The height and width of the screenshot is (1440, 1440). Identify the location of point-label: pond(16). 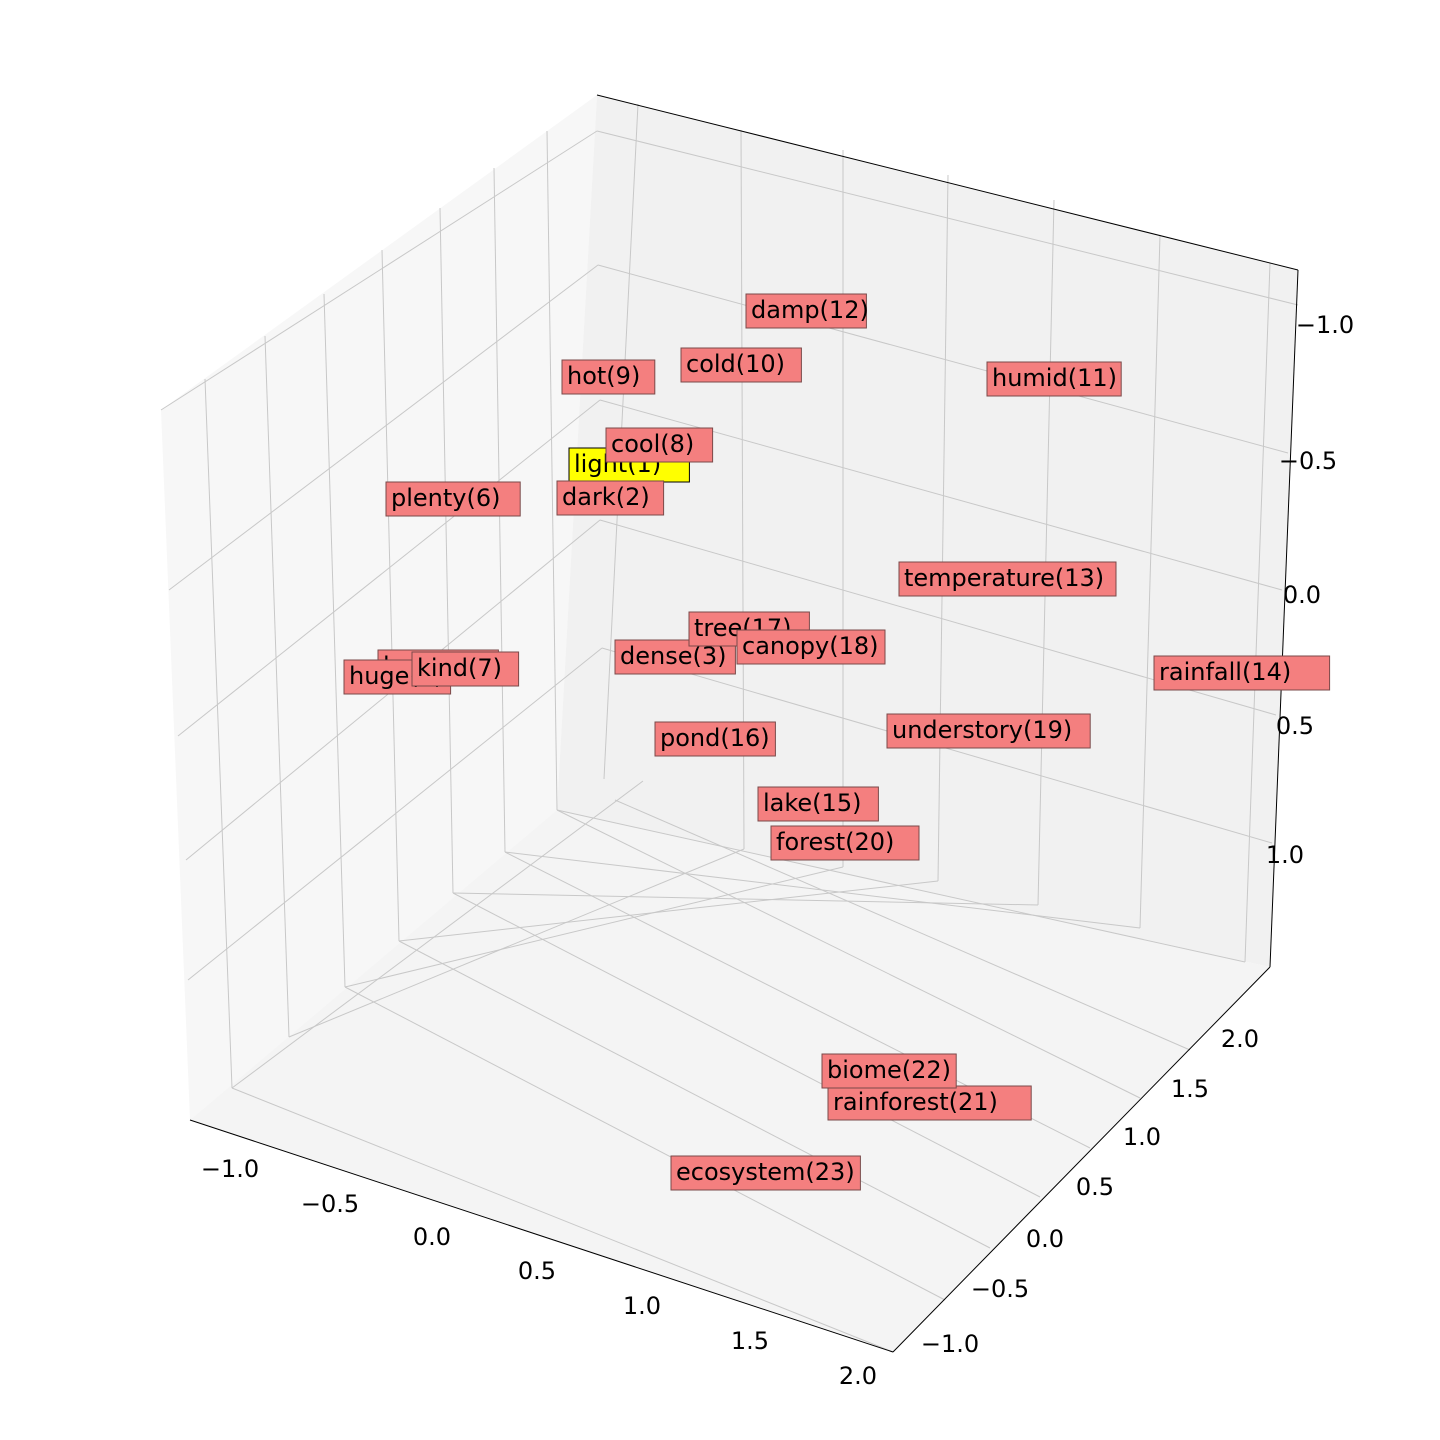
(715, 738).